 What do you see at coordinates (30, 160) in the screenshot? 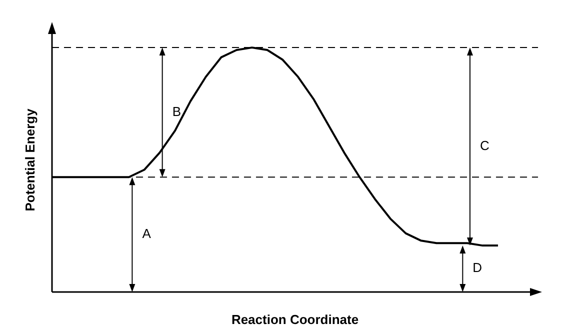
I see `y-axis-title: Potential Energy` at bounding box center [30, 160].